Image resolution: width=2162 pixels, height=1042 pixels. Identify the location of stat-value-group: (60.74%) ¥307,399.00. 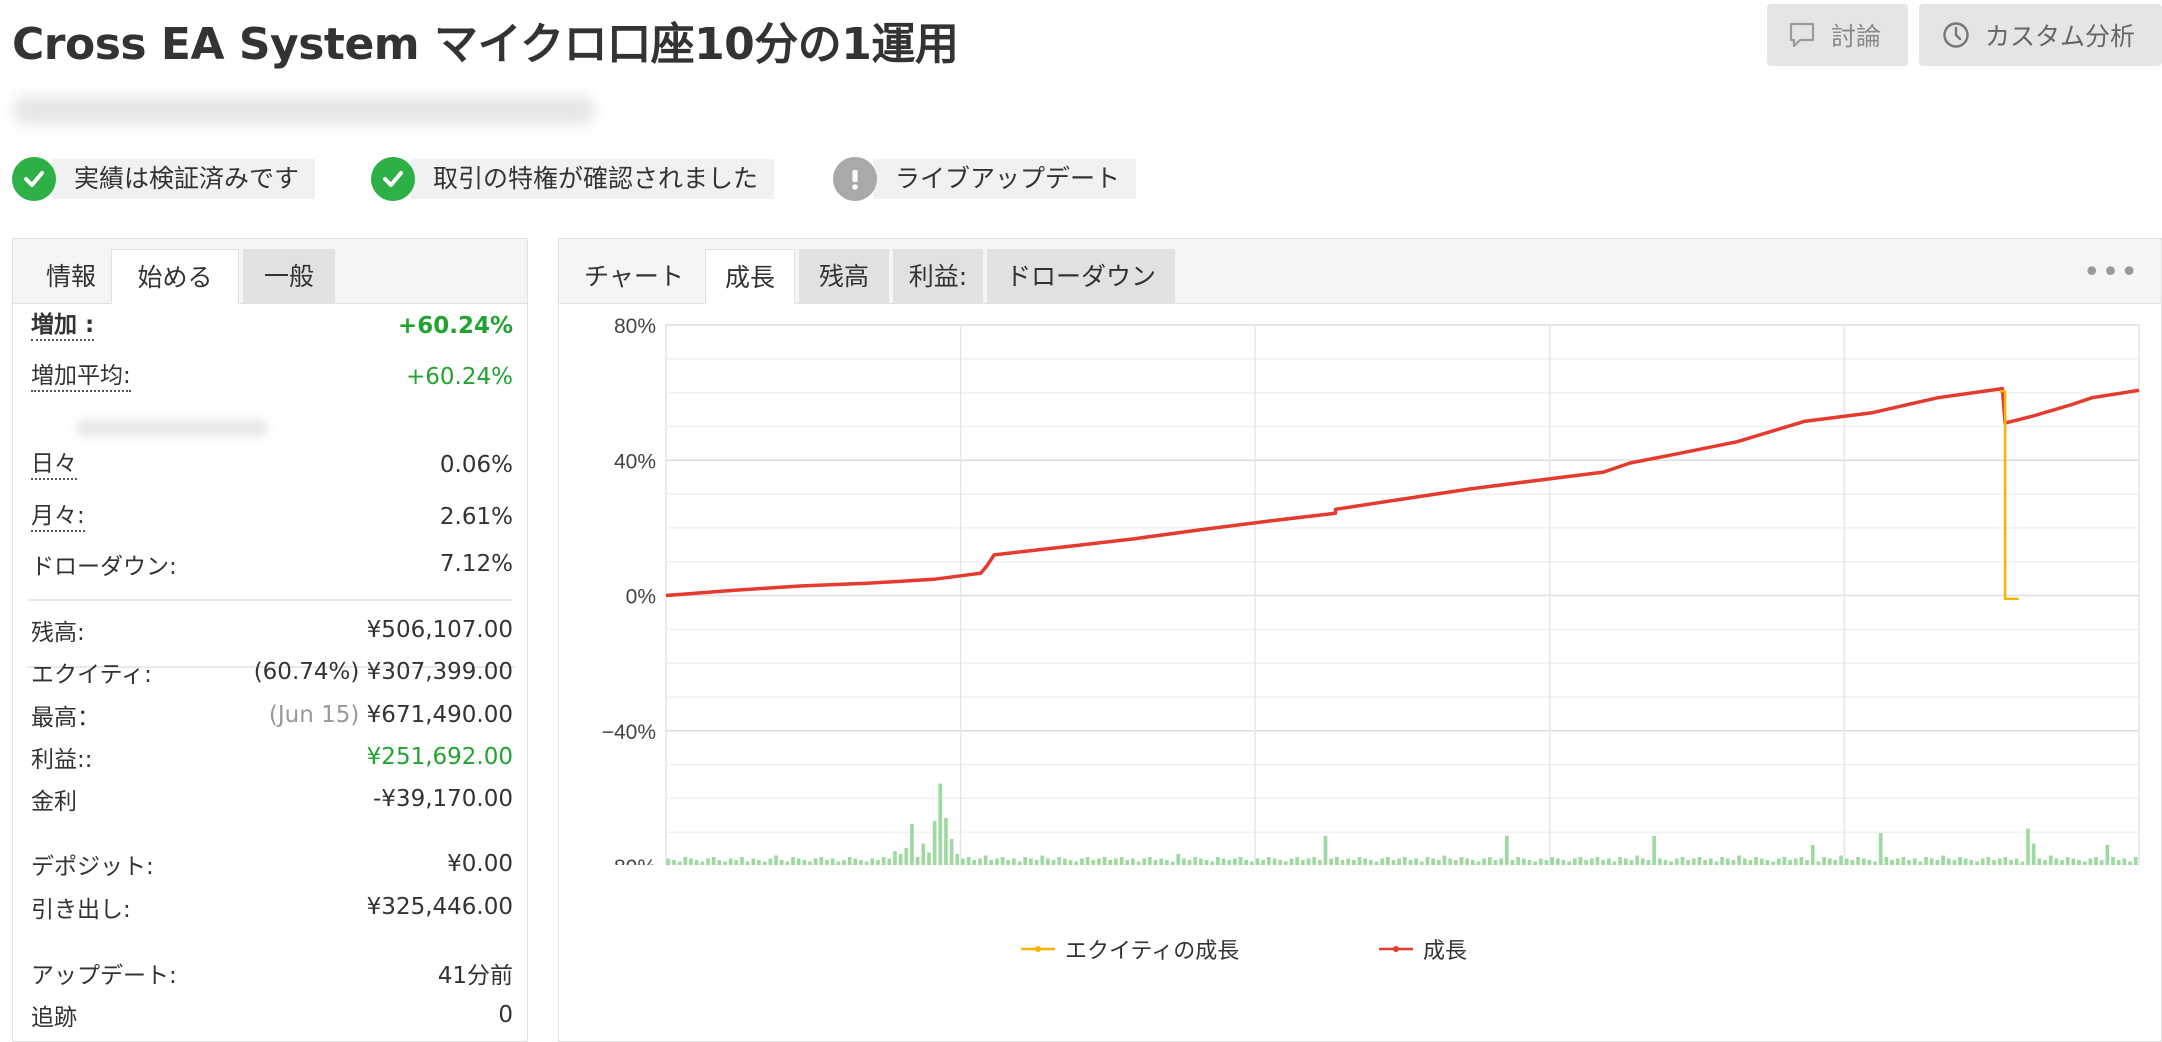
(383, 672).